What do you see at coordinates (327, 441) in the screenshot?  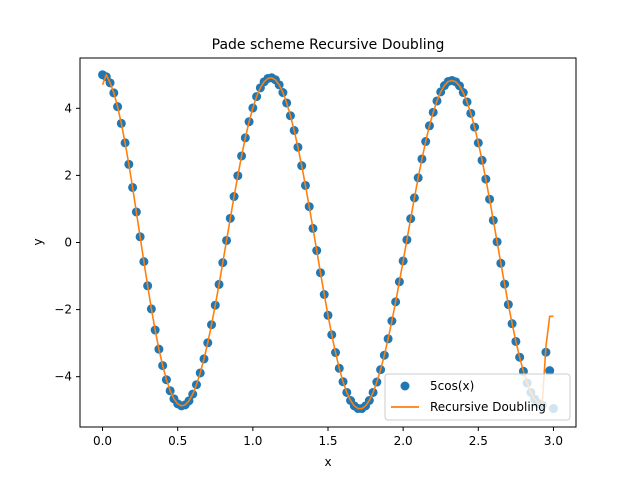 I see `x-tick-label: 1.5` at bounding box center [327, 441].